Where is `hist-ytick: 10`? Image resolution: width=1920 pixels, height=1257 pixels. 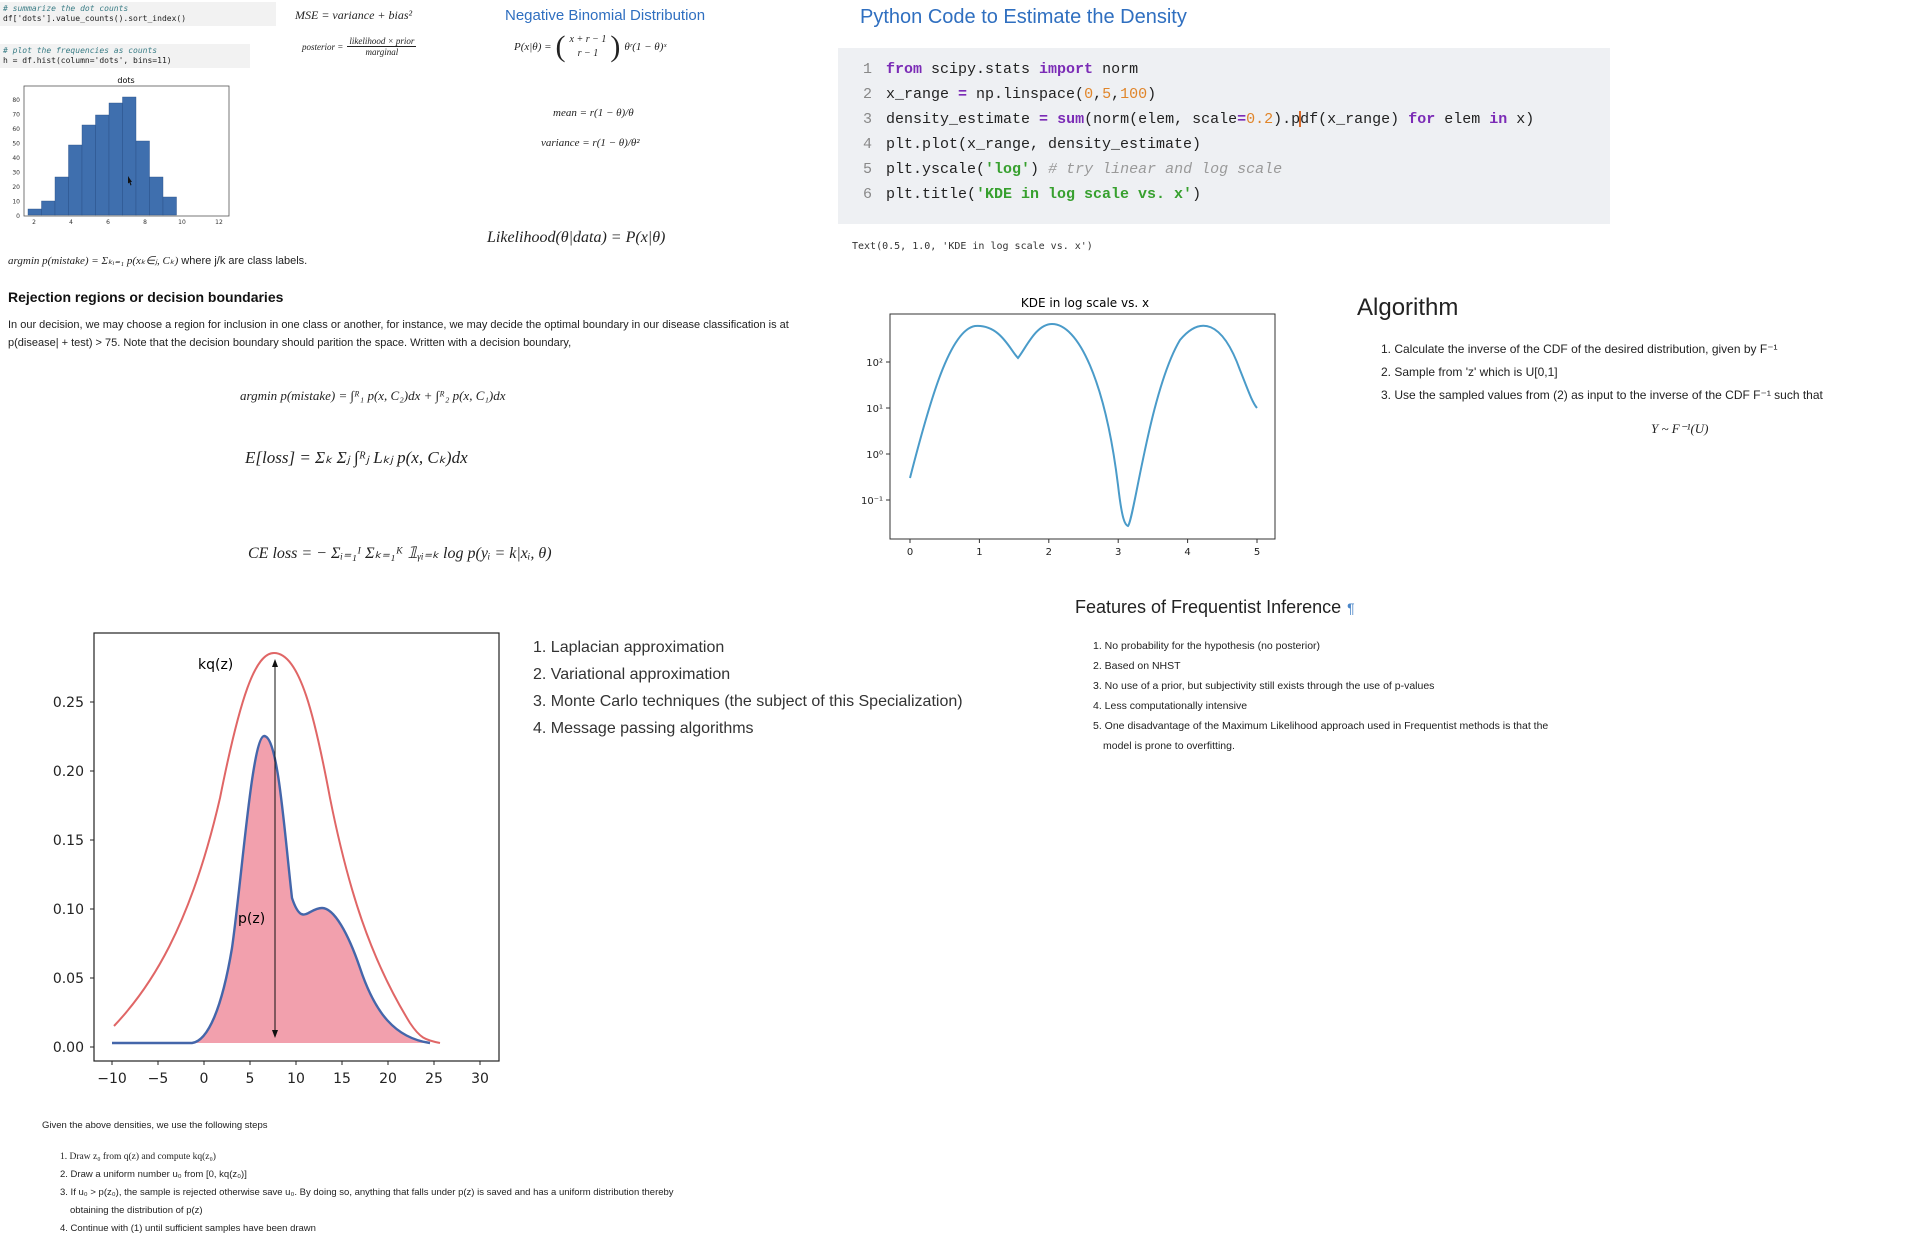 hist-ytick: 10 is located at coordinates (16, 202).